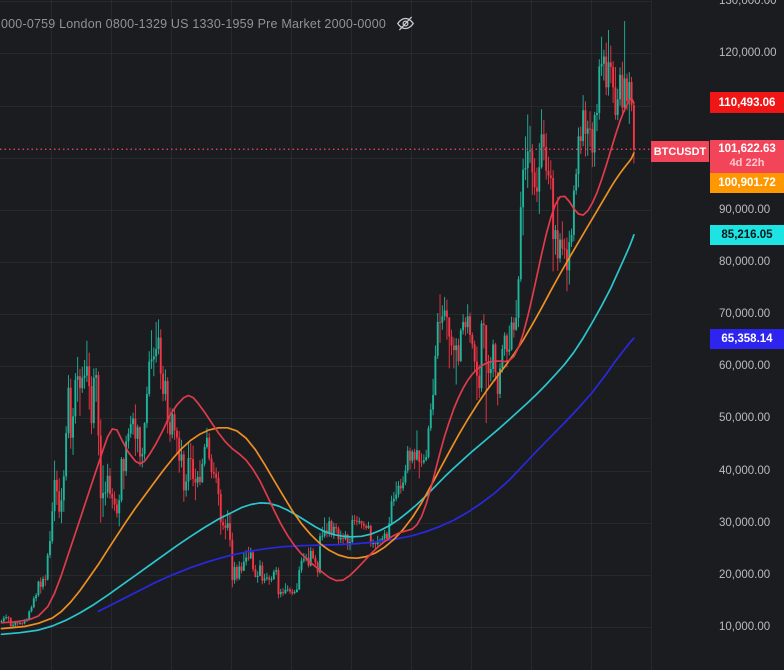  I want to click on price-axis-label: 10,000.00, so click(745, 627).